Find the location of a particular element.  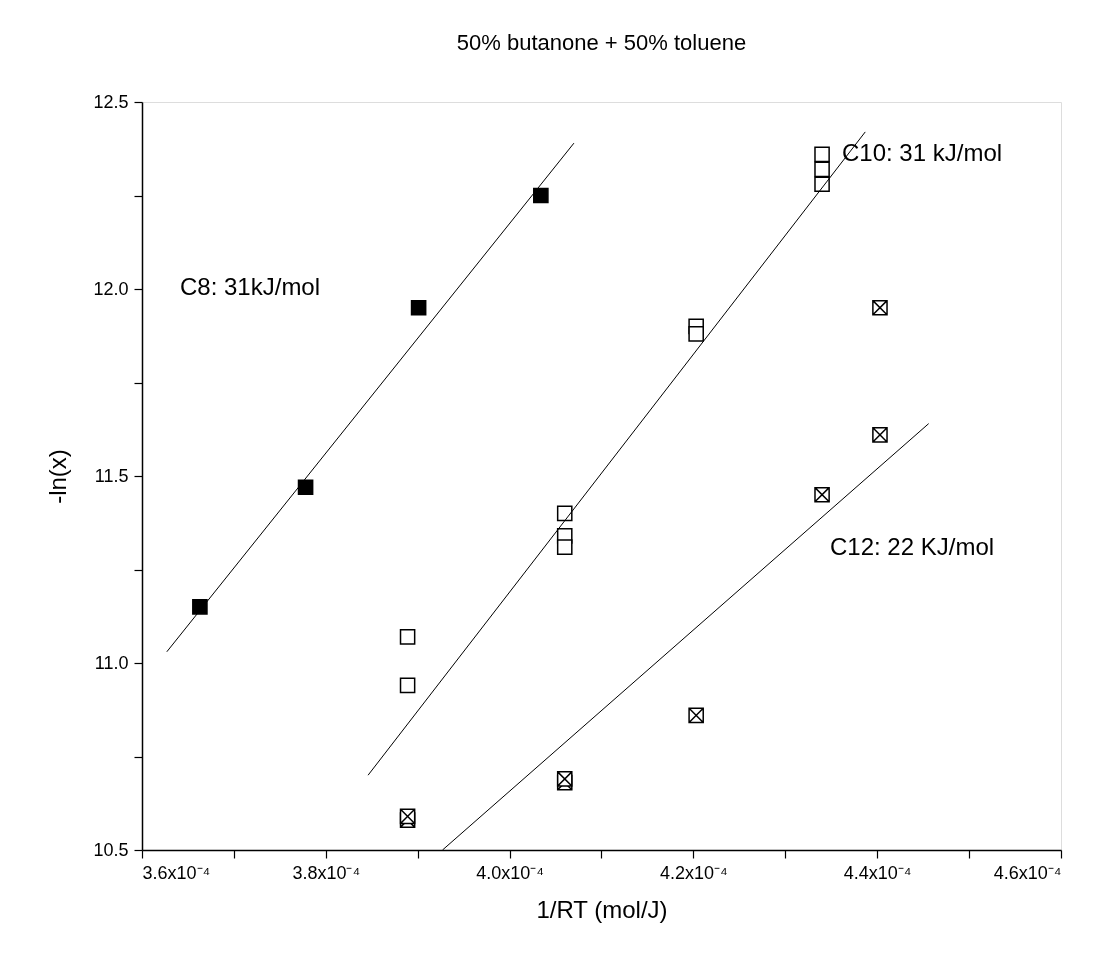

chart-title: 50% butanone + 50% toluene is located at coordinates (601, 42).